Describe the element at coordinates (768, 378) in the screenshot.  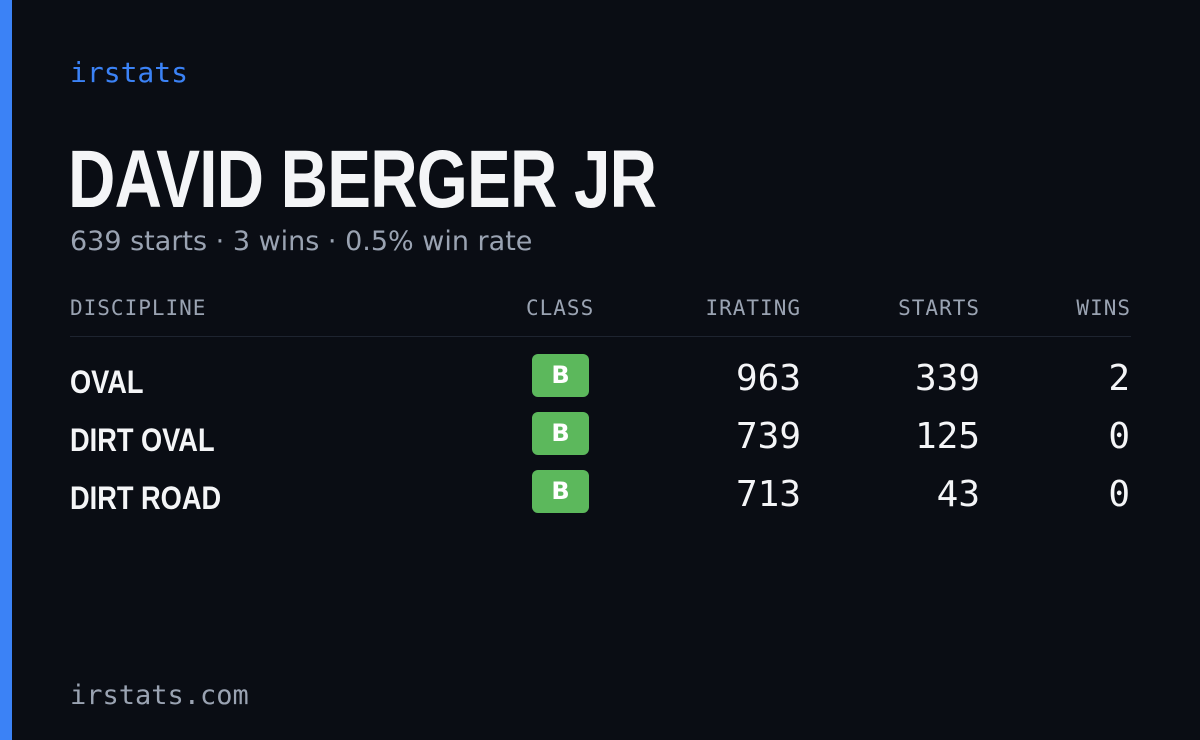
I see `irating-value: 963` at that location.